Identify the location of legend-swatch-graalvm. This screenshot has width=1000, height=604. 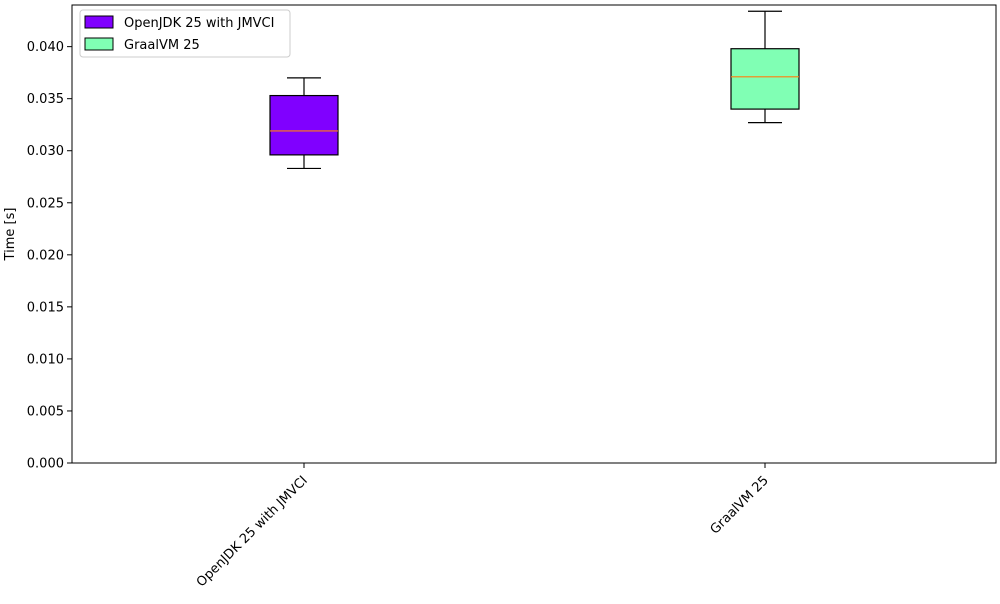
(99, 44).